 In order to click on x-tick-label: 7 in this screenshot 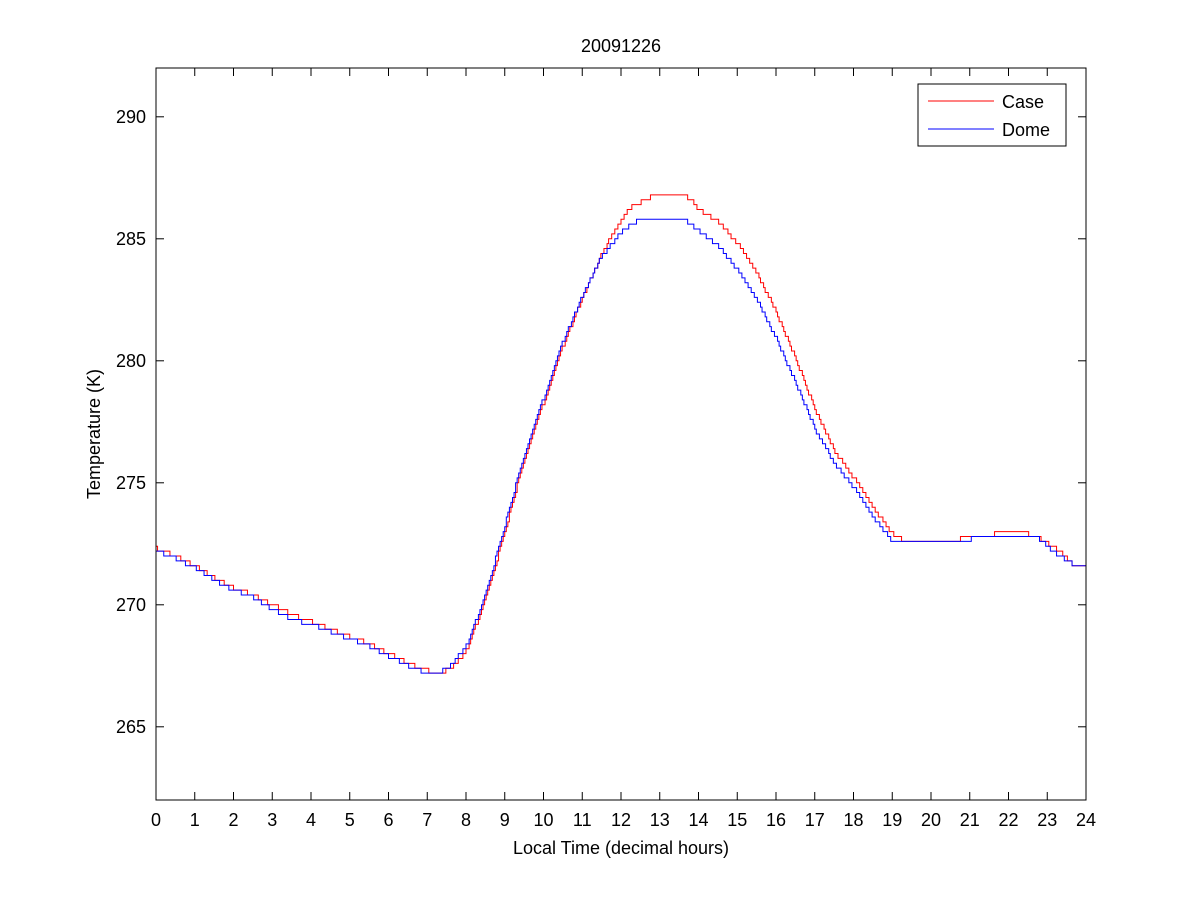, I will do `click(427, 820)`.